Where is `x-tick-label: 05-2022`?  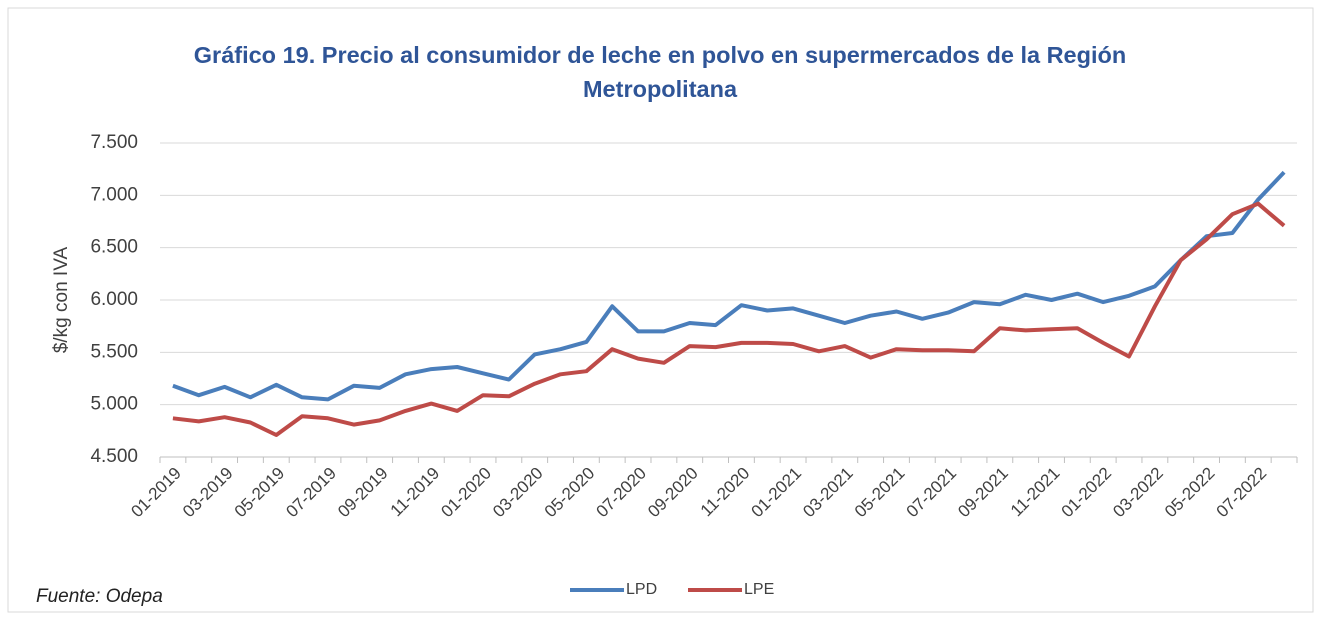 x-tick-label: 05-2022 is located at coordinates (1190, 493).